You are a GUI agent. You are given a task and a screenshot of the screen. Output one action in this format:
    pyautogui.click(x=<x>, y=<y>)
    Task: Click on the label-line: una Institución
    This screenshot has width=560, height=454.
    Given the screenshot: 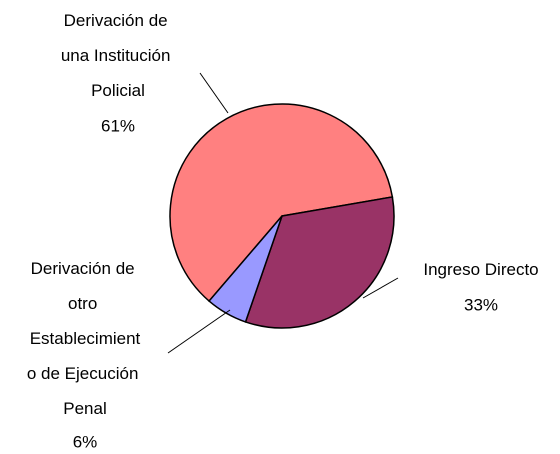 What is the action you would take?
    pyautogui.click(x=118, y=55)
    